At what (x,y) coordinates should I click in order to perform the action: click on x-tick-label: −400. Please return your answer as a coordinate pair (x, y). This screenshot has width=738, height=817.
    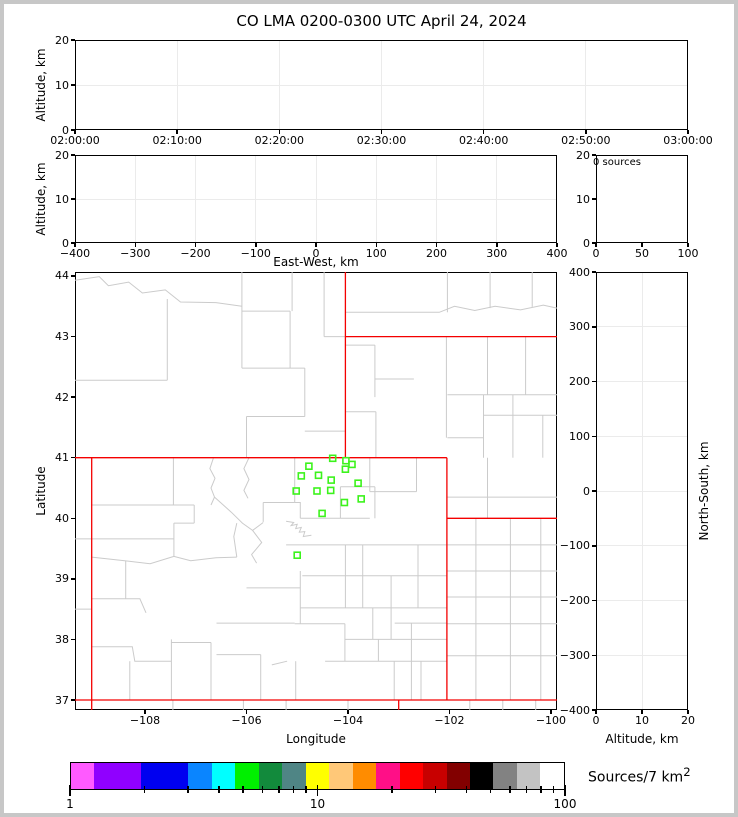
    Looking at the image, I should click on (75, 253).